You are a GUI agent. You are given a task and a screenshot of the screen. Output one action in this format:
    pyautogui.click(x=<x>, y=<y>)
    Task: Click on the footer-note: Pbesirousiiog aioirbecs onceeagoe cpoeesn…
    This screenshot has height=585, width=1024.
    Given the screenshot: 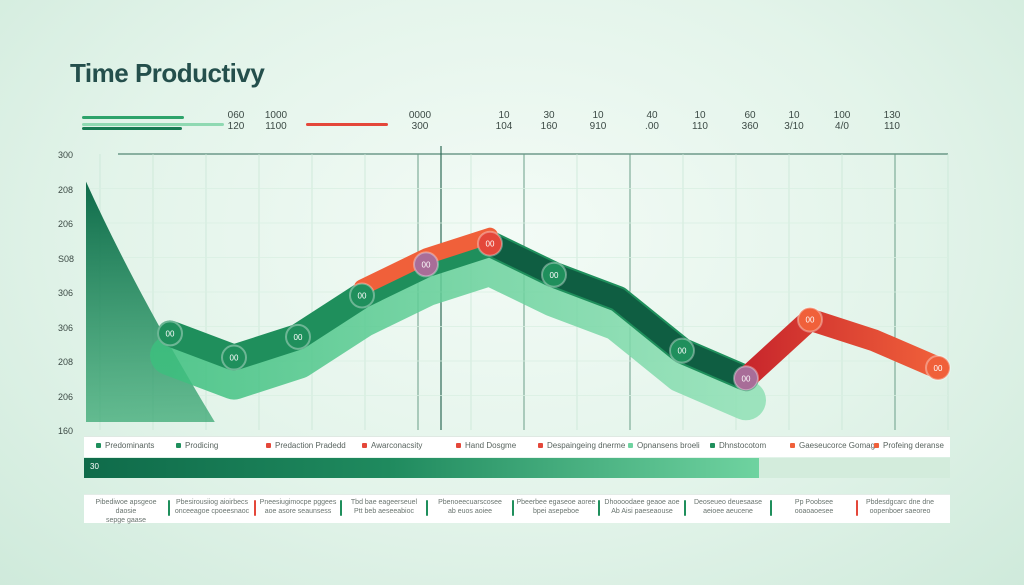 What is the action you would take?
    pyautogui.click(x=212, y=507)
    